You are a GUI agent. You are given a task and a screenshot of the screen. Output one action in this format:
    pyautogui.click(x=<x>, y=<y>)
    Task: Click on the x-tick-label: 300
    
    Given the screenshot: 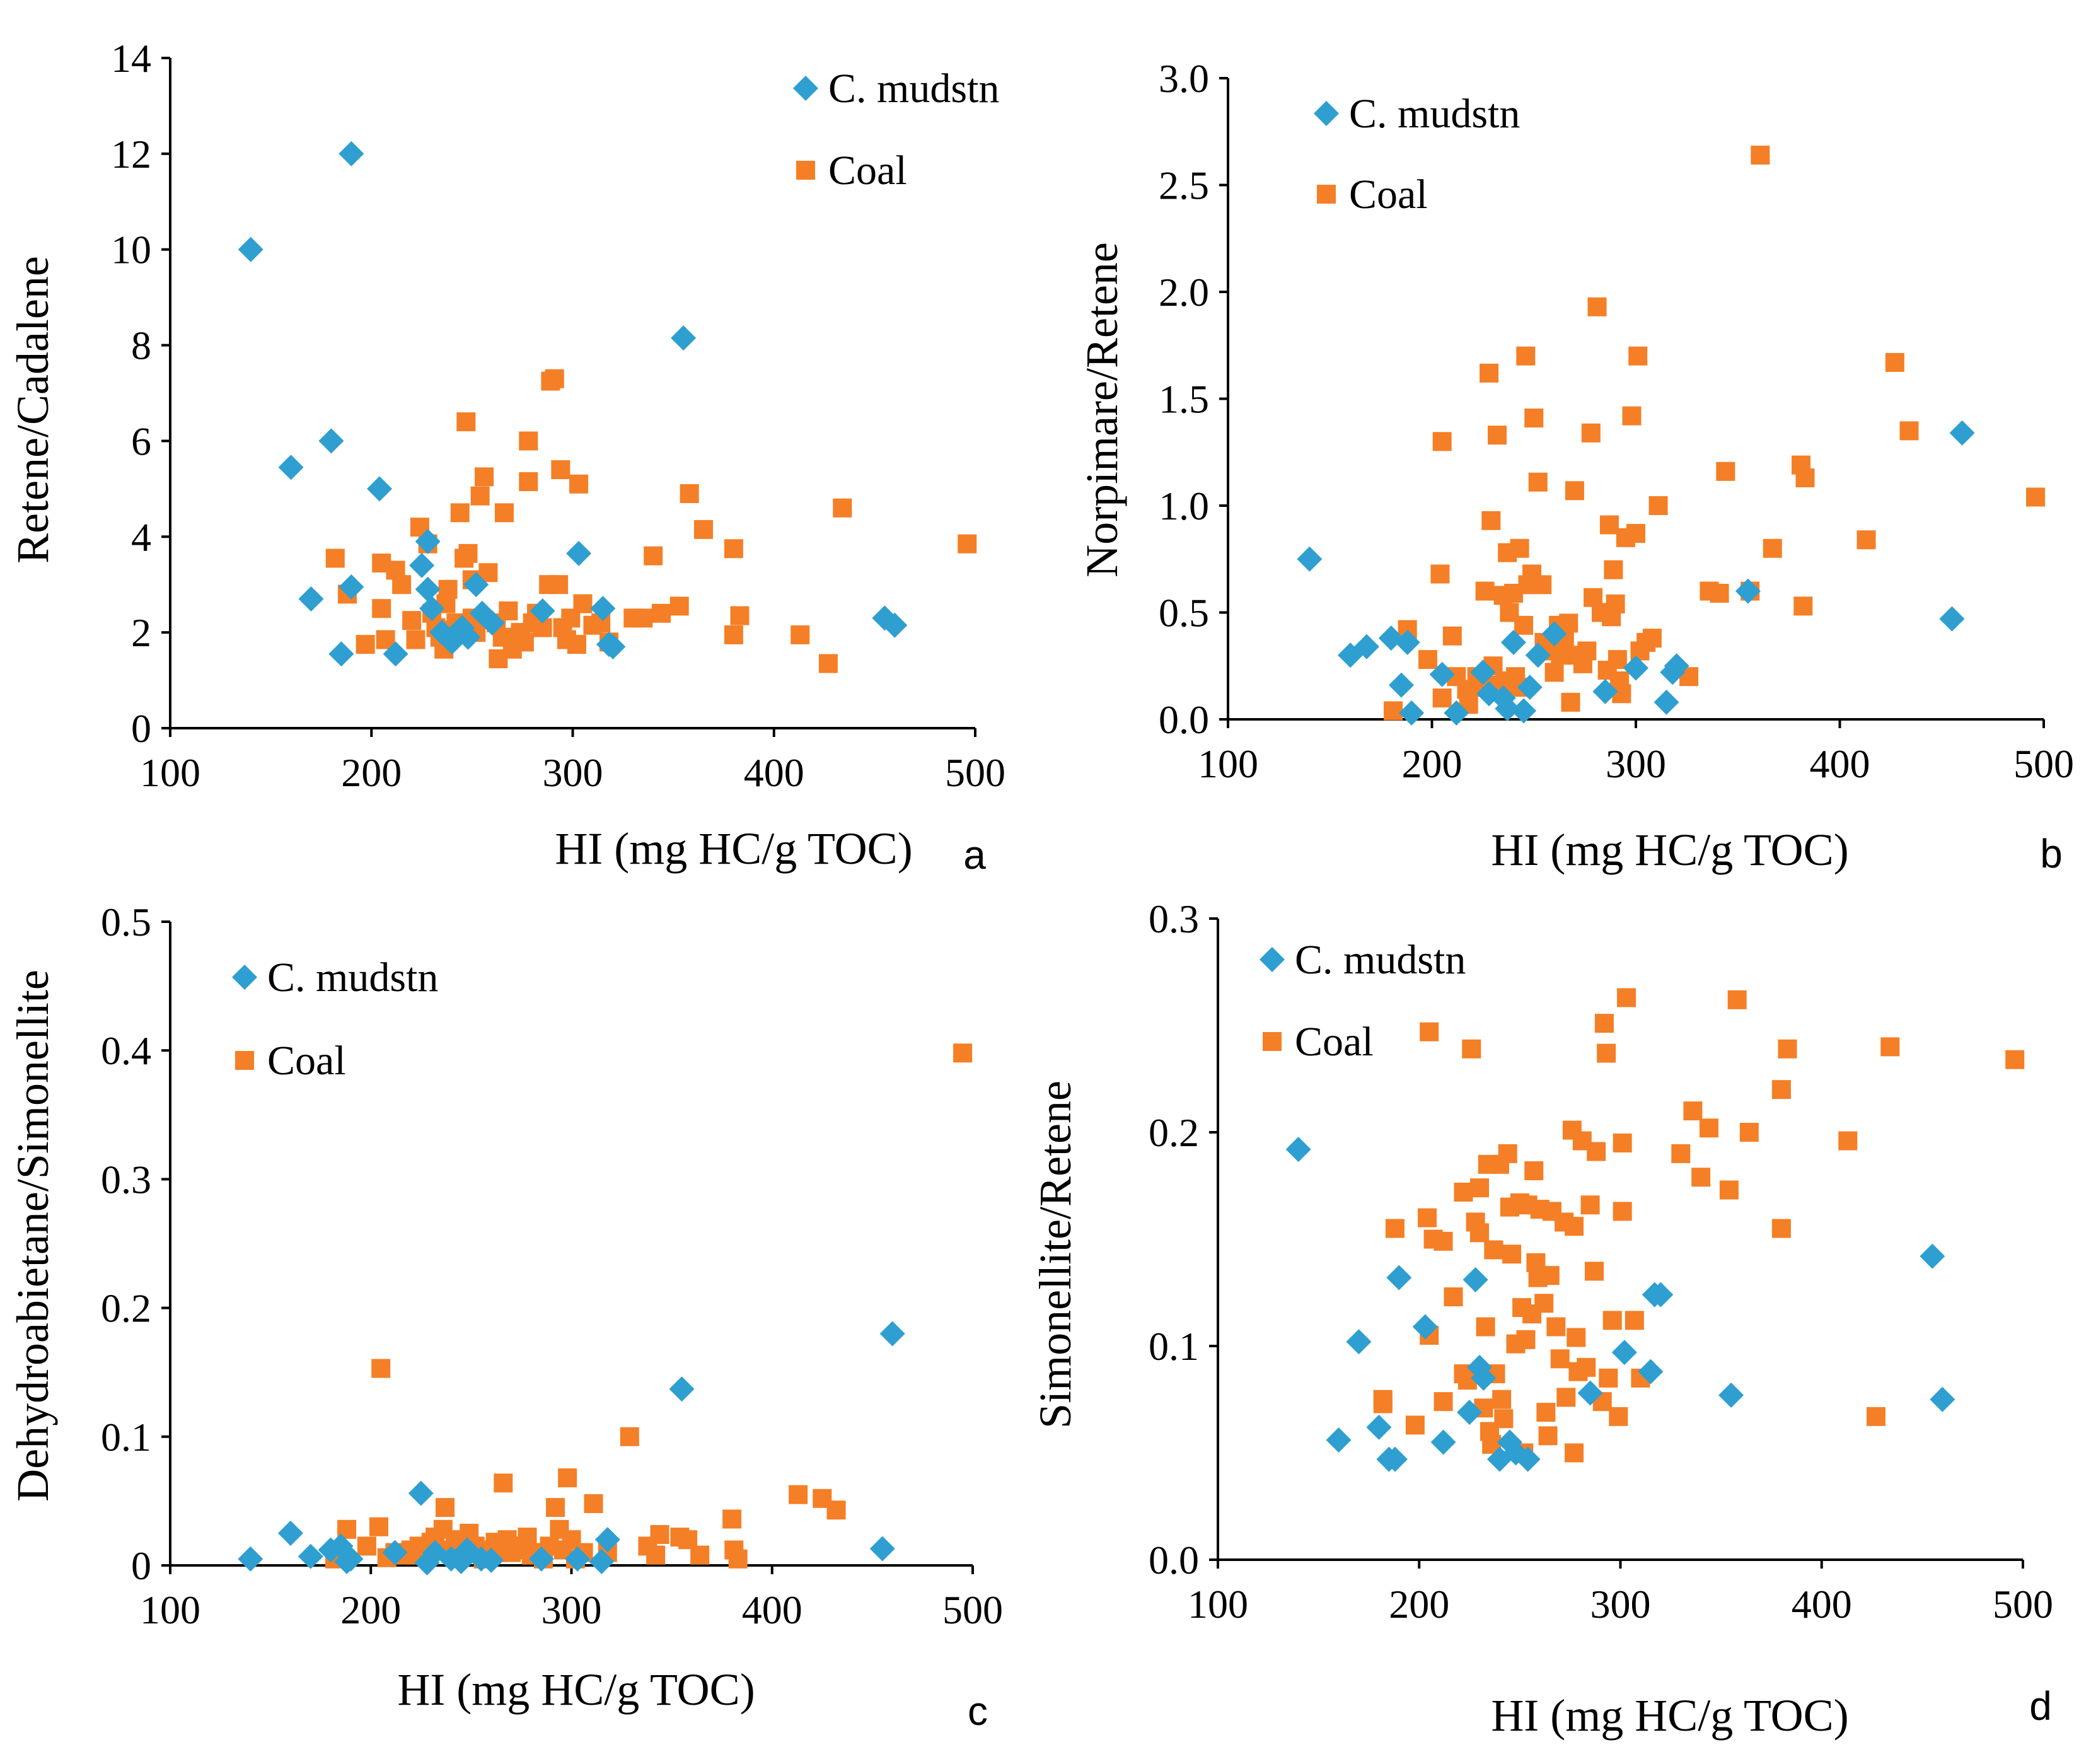 What is the action you would take?
    pyautogui.click(x=572, y=1609)
    